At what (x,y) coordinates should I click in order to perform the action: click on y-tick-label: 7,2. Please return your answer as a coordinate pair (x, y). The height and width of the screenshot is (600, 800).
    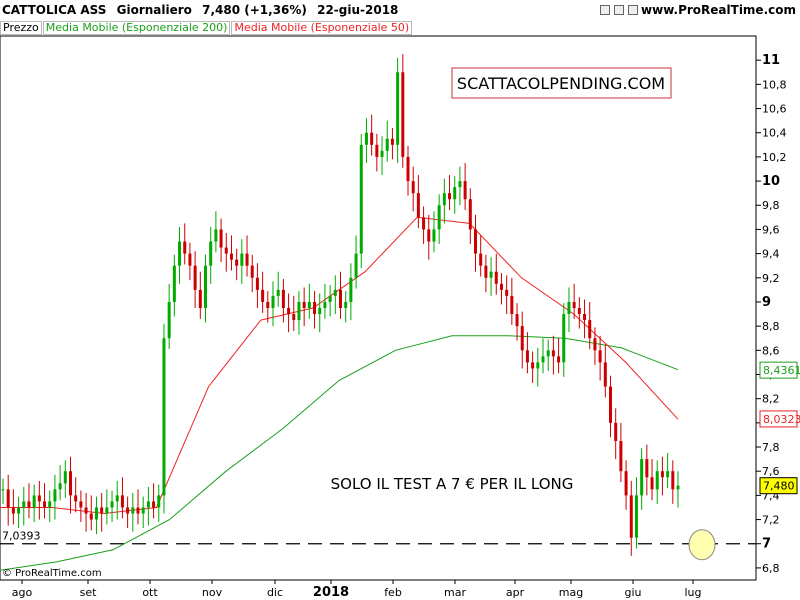
    Looking at the image, I should click on (771, 520).